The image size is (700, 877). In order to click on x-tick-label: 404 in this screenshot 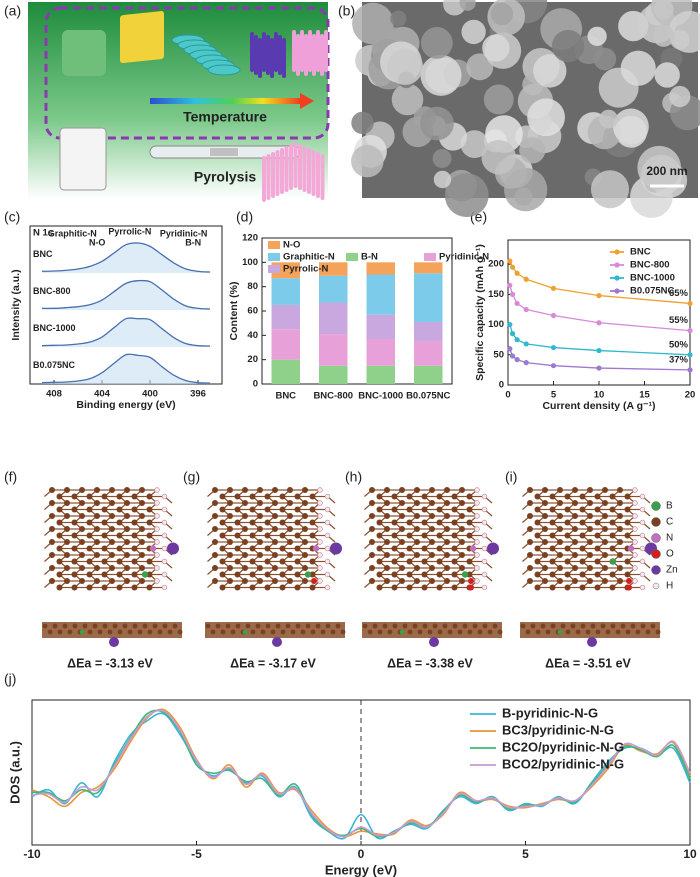, I will do `click(102, 394)`.